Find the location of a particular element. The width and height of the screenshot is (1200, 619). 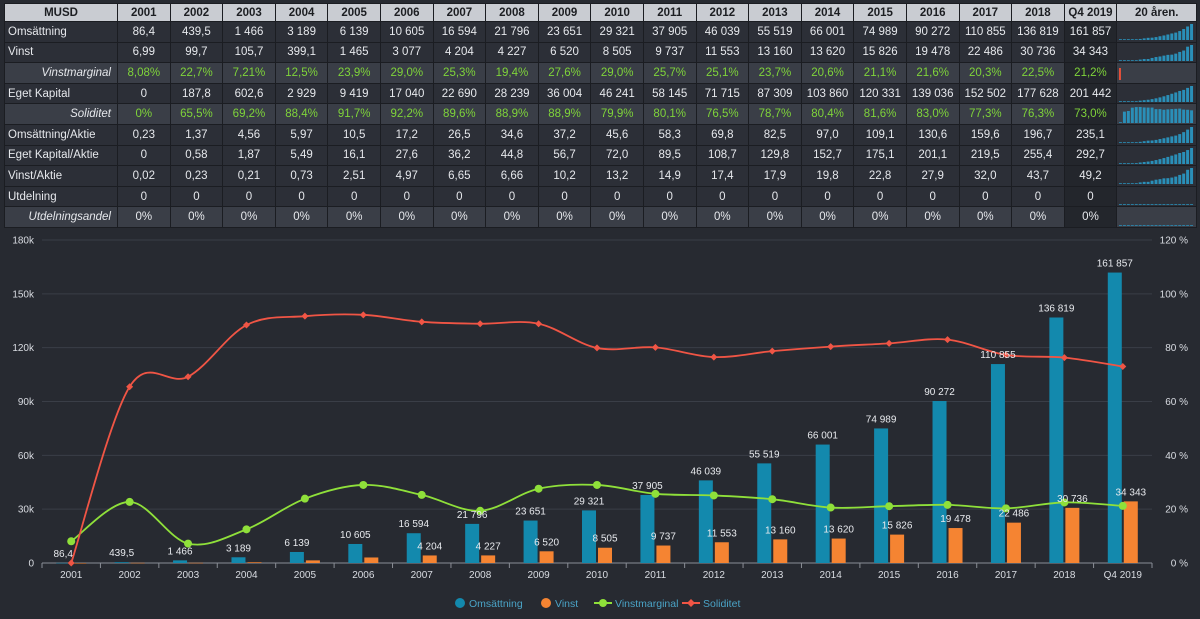

table-cell: 20,3% is located at coordinates (985, 73).